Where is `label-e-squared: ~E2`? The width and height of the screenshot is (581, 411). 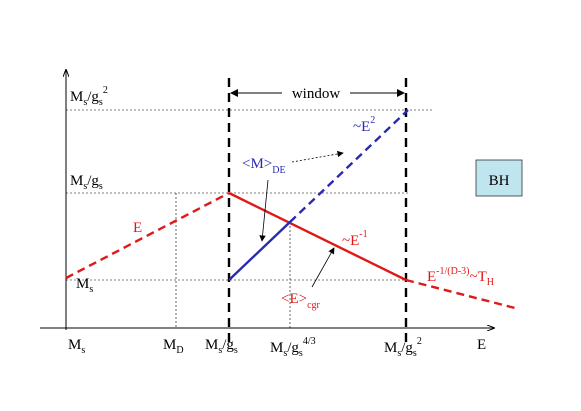
label-e-squared: ~E2 is located at coordinates (364, 125).